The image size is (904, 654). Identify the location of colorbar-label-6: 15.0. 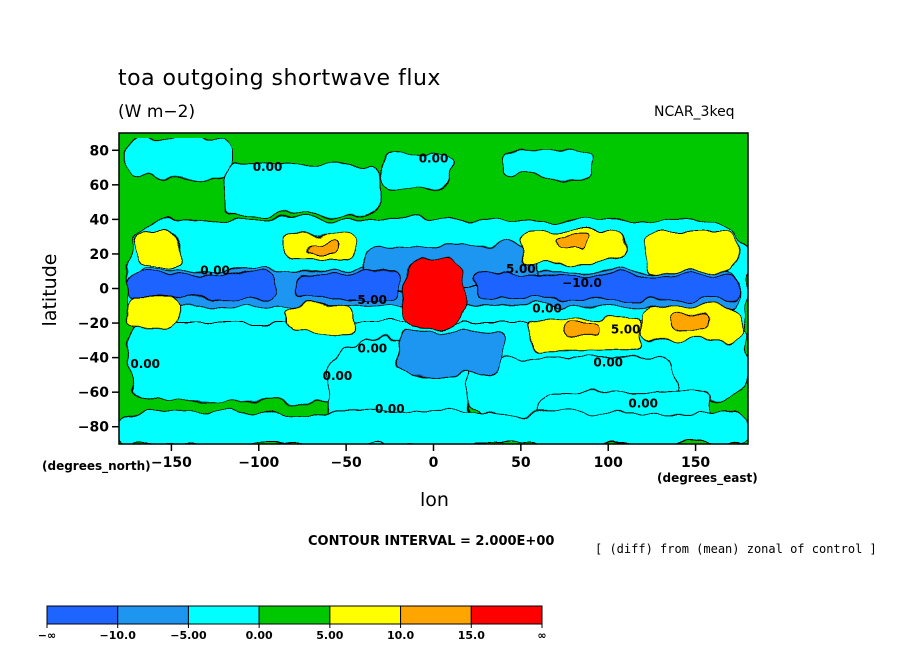
(471, 635).